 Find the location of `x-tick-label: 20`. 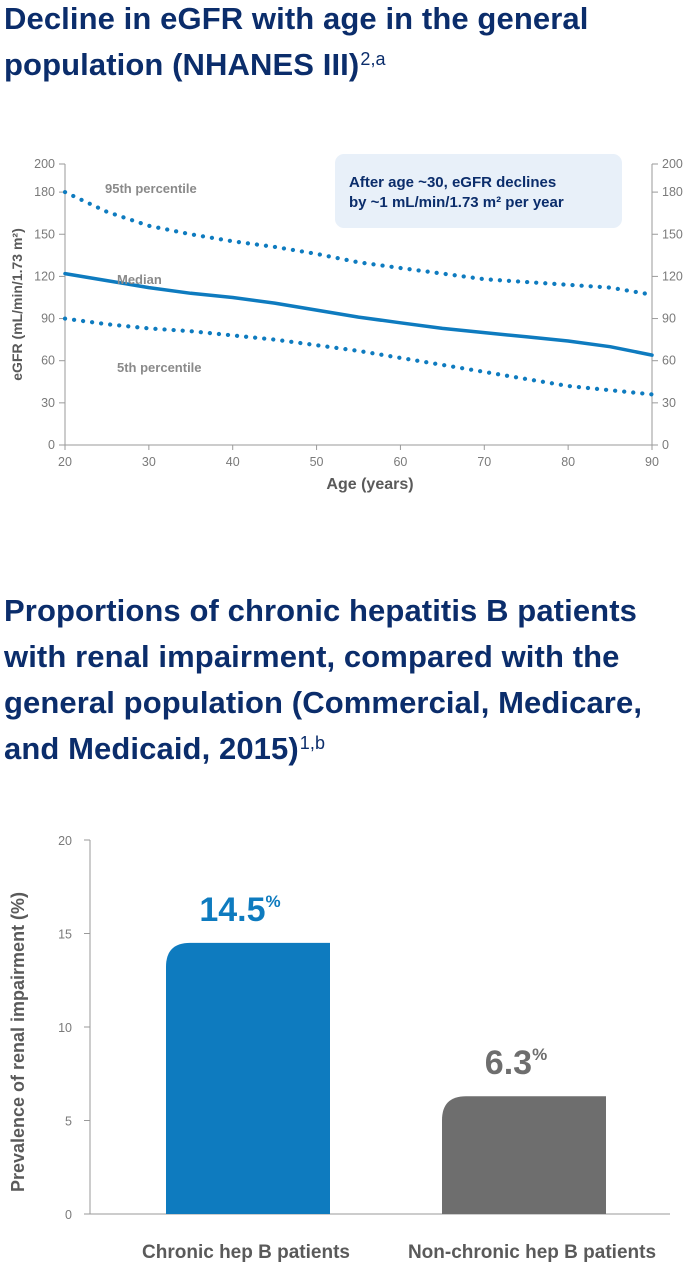

x-tick-label: 20 is located at coordinates (65, 462).